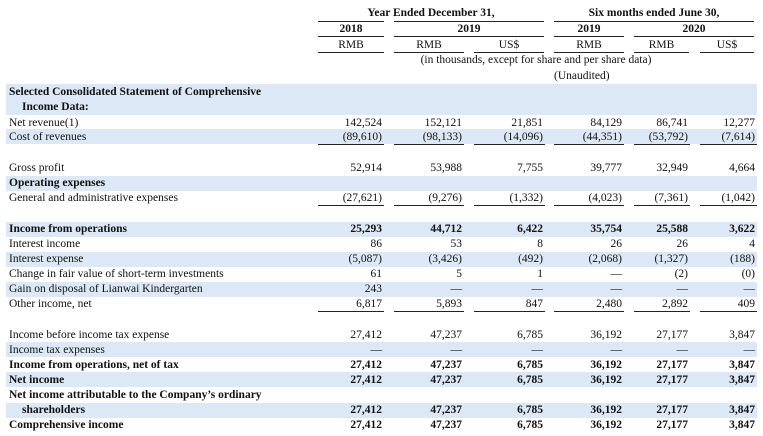 The height and width of the screenshot is (436, 763). I want to click on row-value: (7,614), so click(738, 137).